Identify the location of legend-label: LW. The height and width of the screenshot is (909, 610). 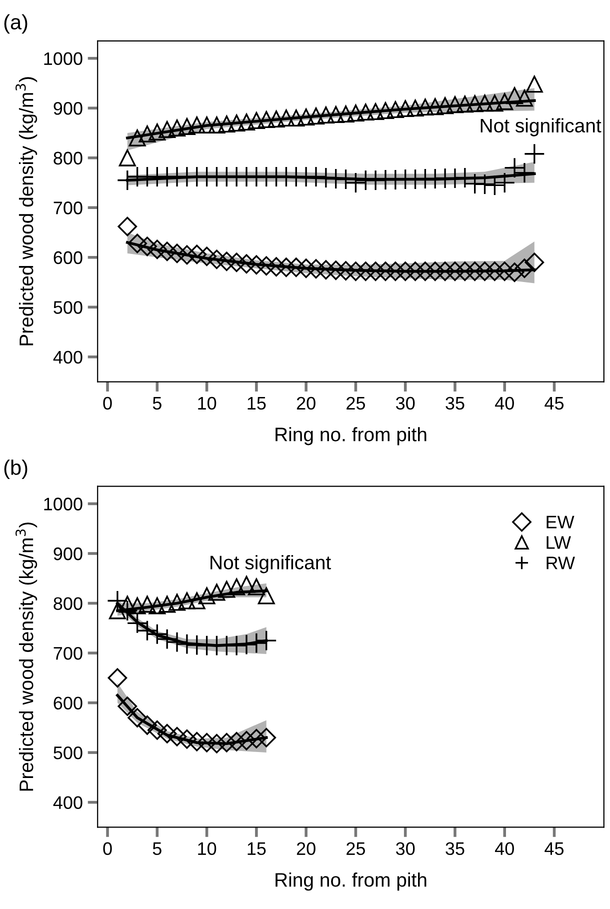
(558, 542).